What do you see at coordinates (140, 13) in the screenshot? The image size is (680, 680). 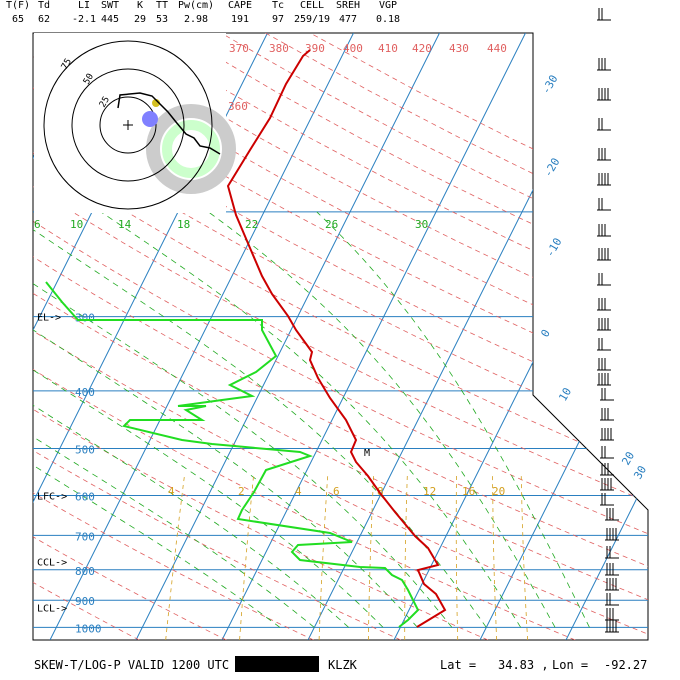 I see `index-4: K 29` at bounding box center [140, 13].